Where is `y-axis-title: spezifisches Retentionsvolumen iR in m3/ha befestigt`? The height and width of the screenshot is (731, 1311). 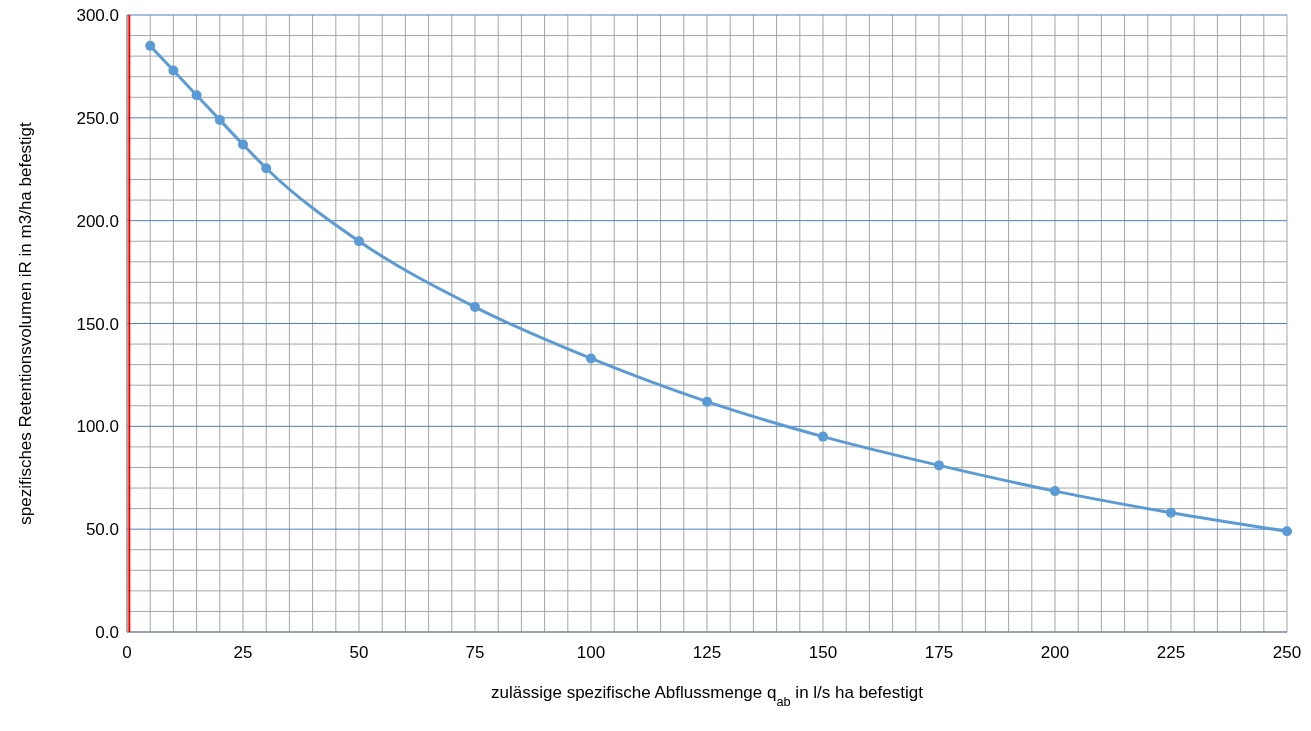
y-axis-title: spezifisches Retentionsvolumen iR in m3/ha befestigt is located at coordinates (25, 323).